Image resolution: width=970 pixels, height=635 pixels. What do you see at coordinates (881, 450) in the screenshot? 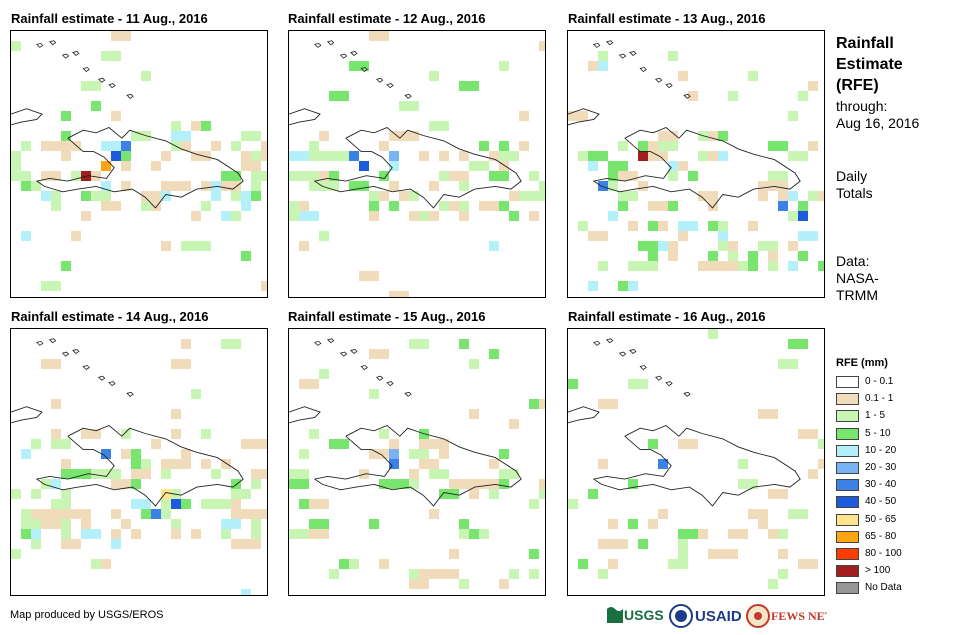
I see `legend-label: 10 - 20` at bounding box center [881, 450].